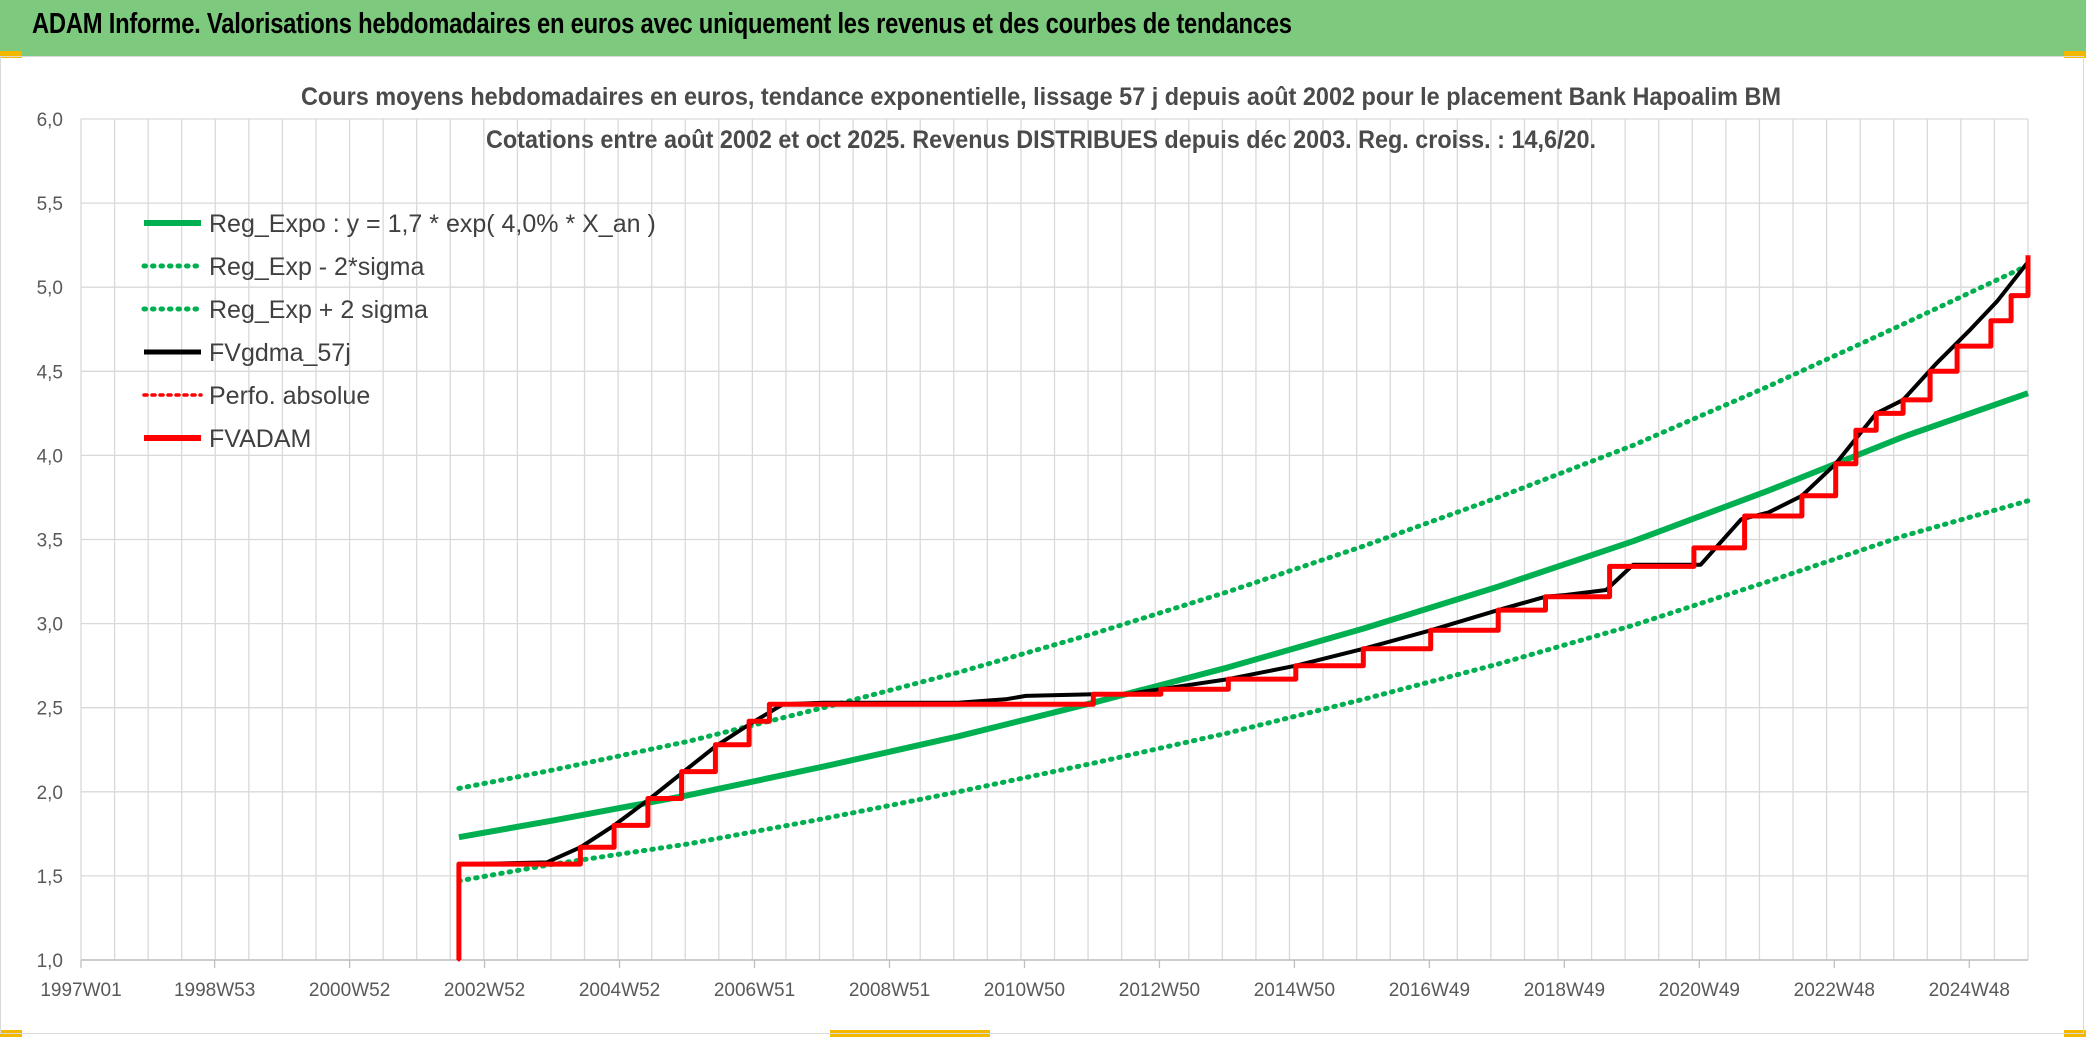  I want to click on legend-label: Perfo. absolue, so click(289, 396).